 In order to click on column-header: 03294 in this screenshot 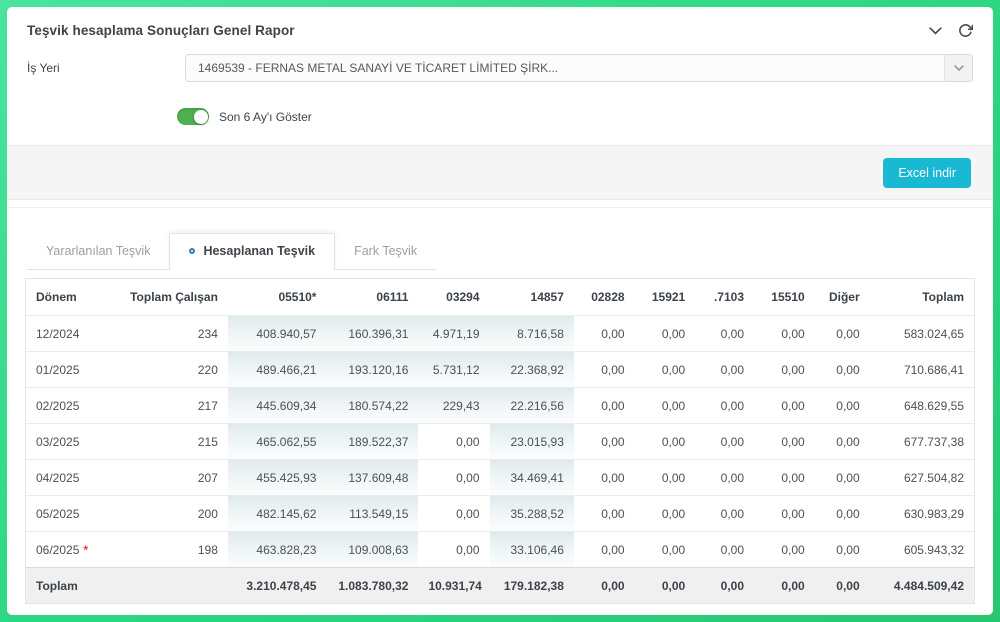, I will do `click(454, 297)`.